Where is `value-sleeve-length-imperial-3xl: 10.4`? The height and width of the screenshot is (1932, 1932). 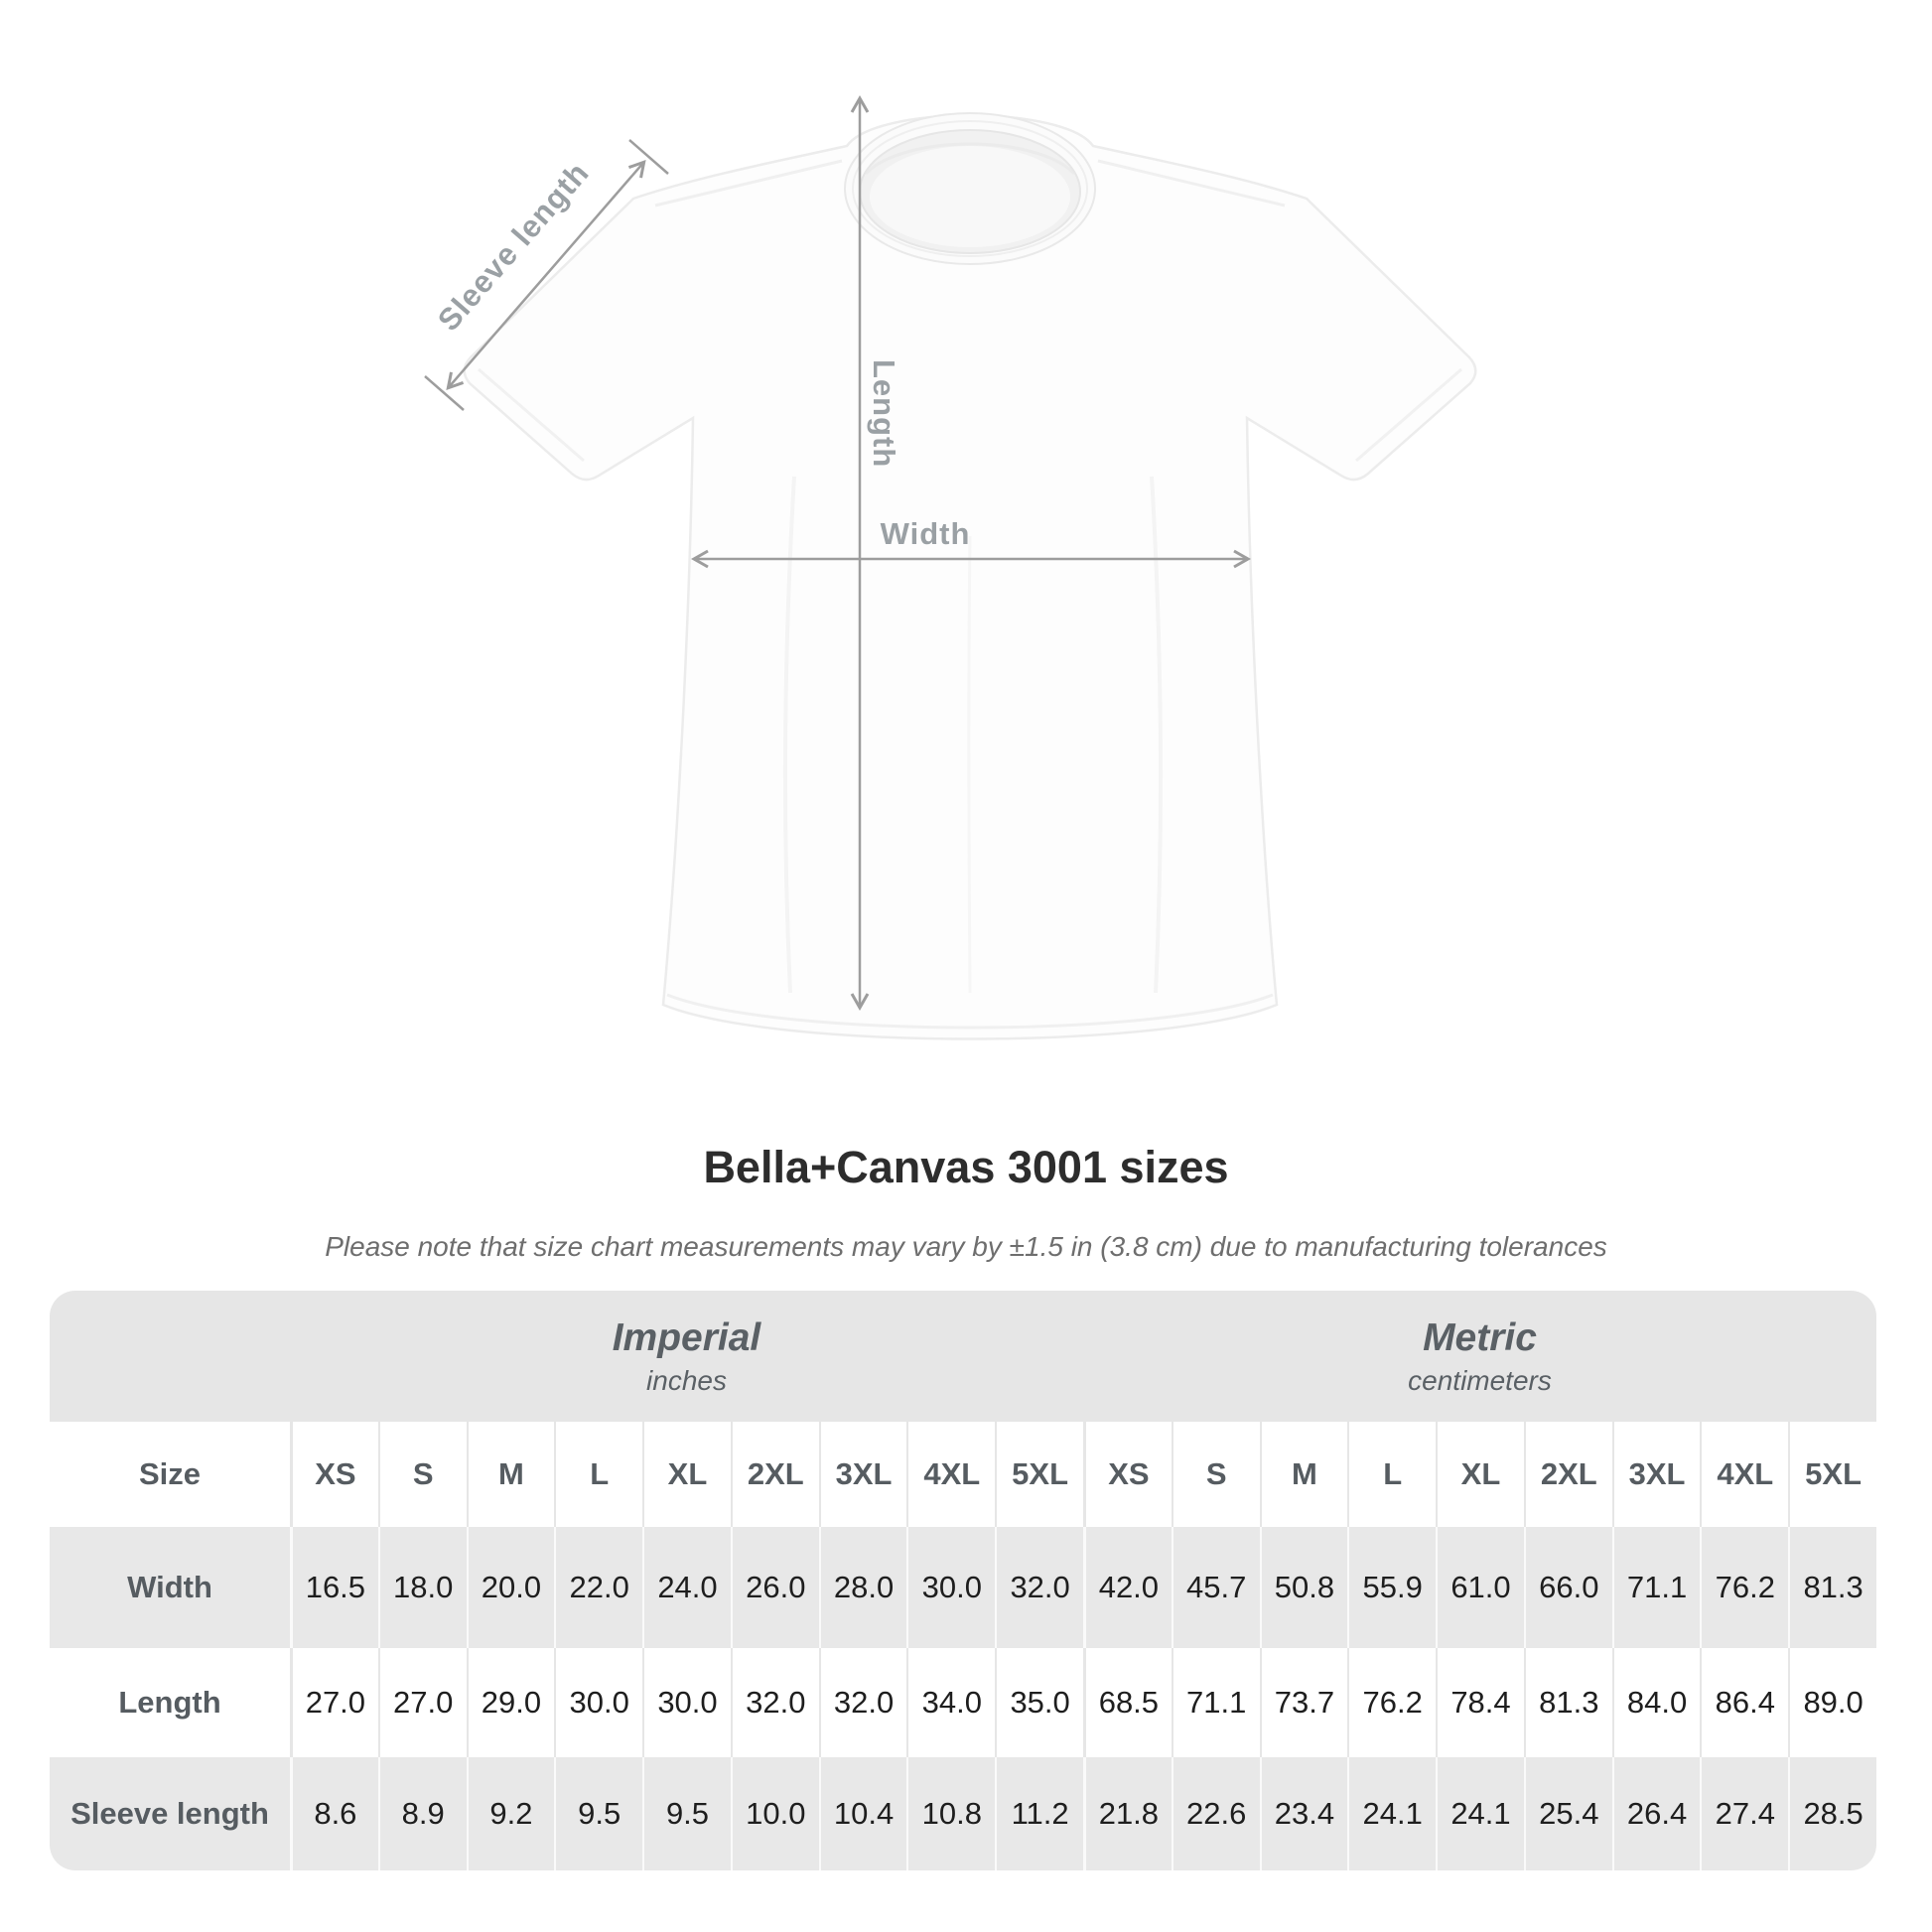
value-sleeve-length-imperial-3xl: 10.4 is located at coordinates (862, 1814).